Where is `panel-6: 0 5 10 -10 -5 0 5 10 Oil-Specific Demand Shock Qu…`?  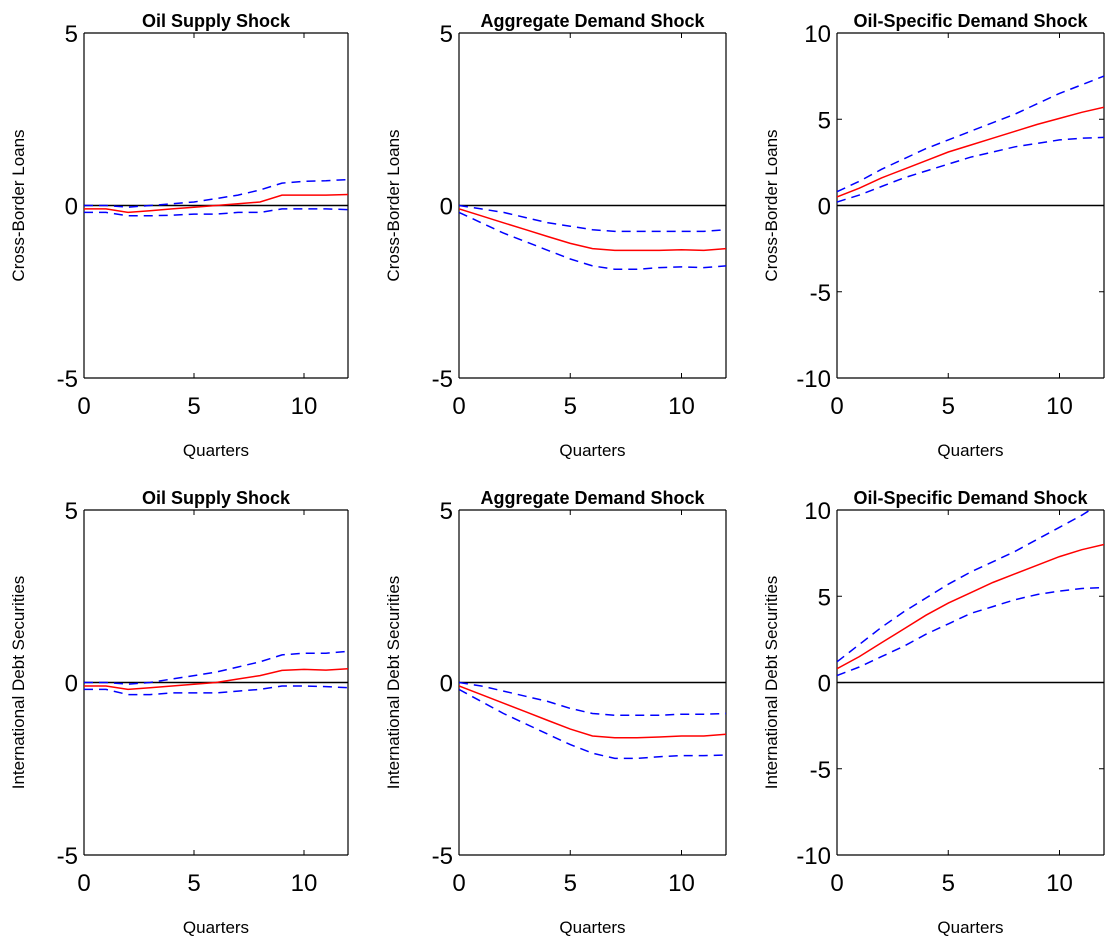
panel-6: 0 5 10 -10 -5 0 5 10 Oil-Specific Demand Shock Qu… is located at coordinates (933, 712).